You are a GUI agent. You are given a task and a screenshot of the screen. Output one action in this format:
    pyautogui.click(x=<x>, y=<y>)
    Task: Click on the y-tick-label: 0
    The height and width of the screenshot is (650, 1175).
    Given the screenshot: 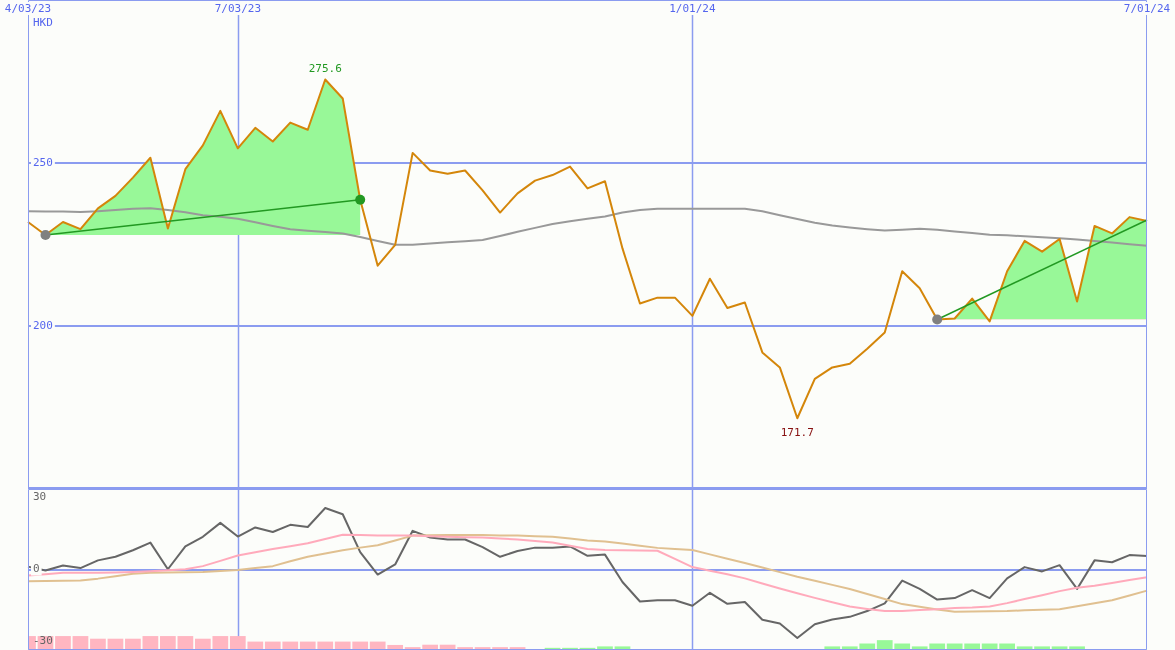 What is the action you would take?
    pyautogui.click(x=36, y=569)
    